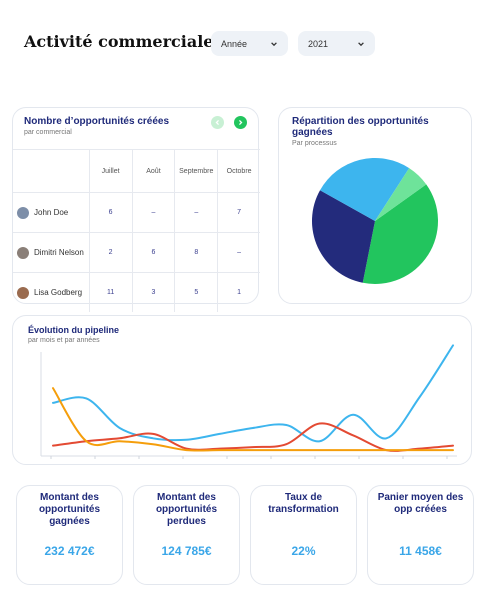  I want to click on next-button, so click(240, 122).